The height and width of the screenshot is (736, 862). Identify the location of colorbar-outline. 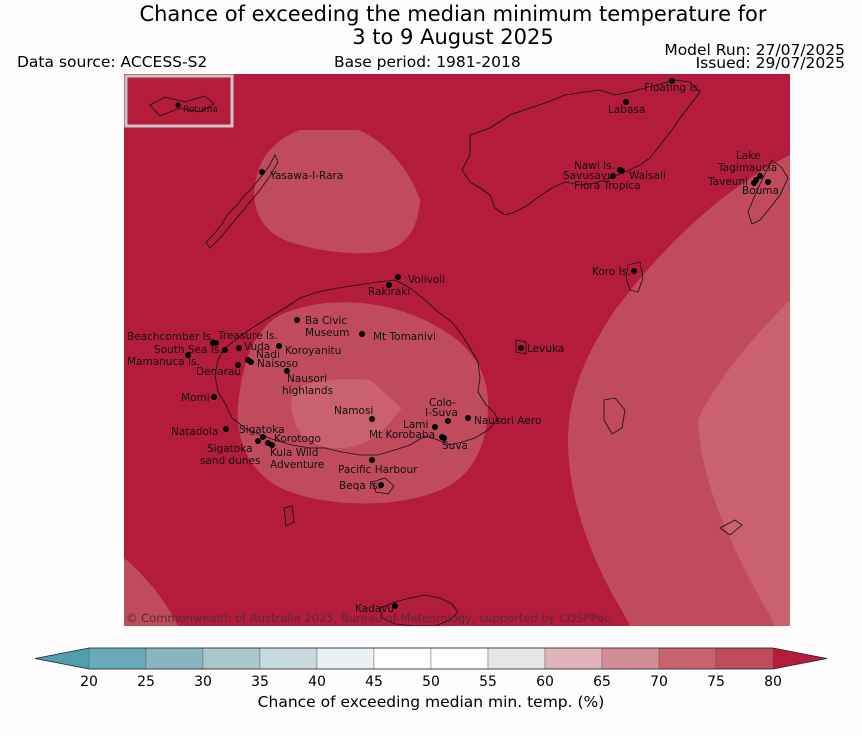
(431, 658).